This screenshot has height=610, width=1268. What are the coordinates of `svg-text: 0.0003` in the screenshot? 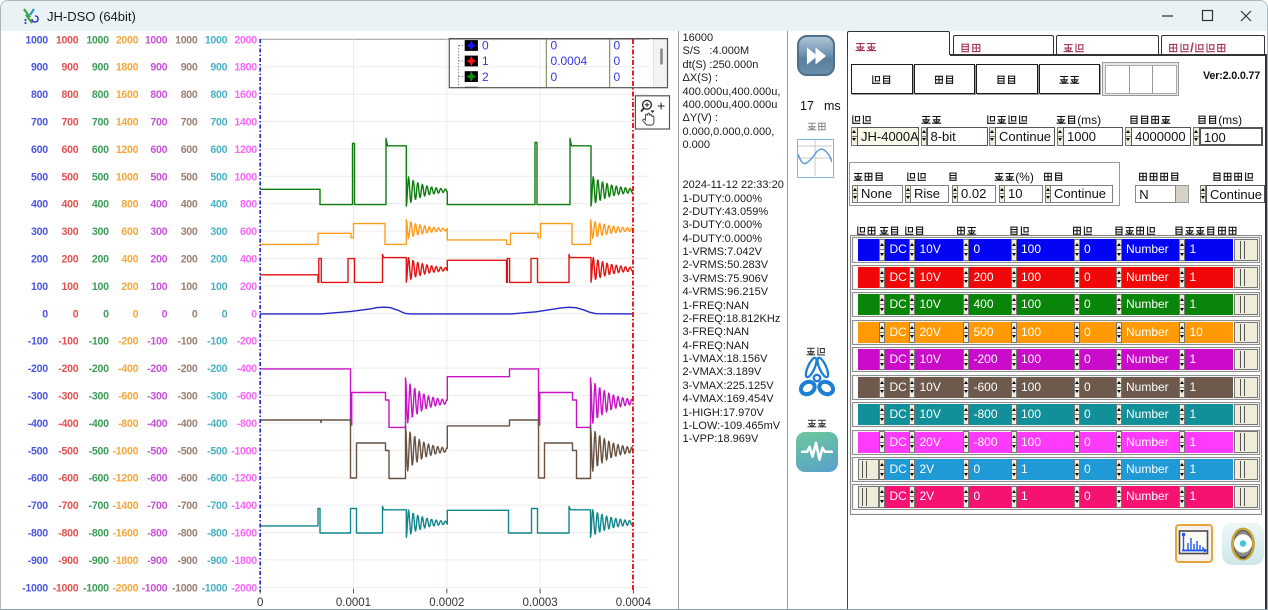 It's located at (540, 603).